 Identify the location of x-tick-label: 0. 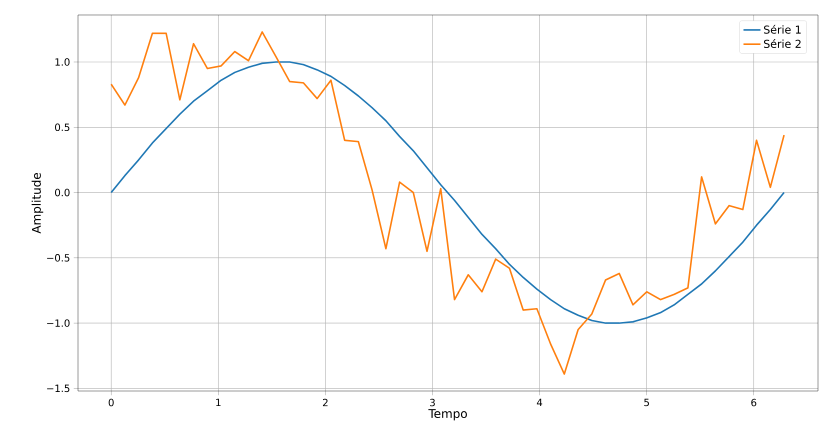
(111, 402).